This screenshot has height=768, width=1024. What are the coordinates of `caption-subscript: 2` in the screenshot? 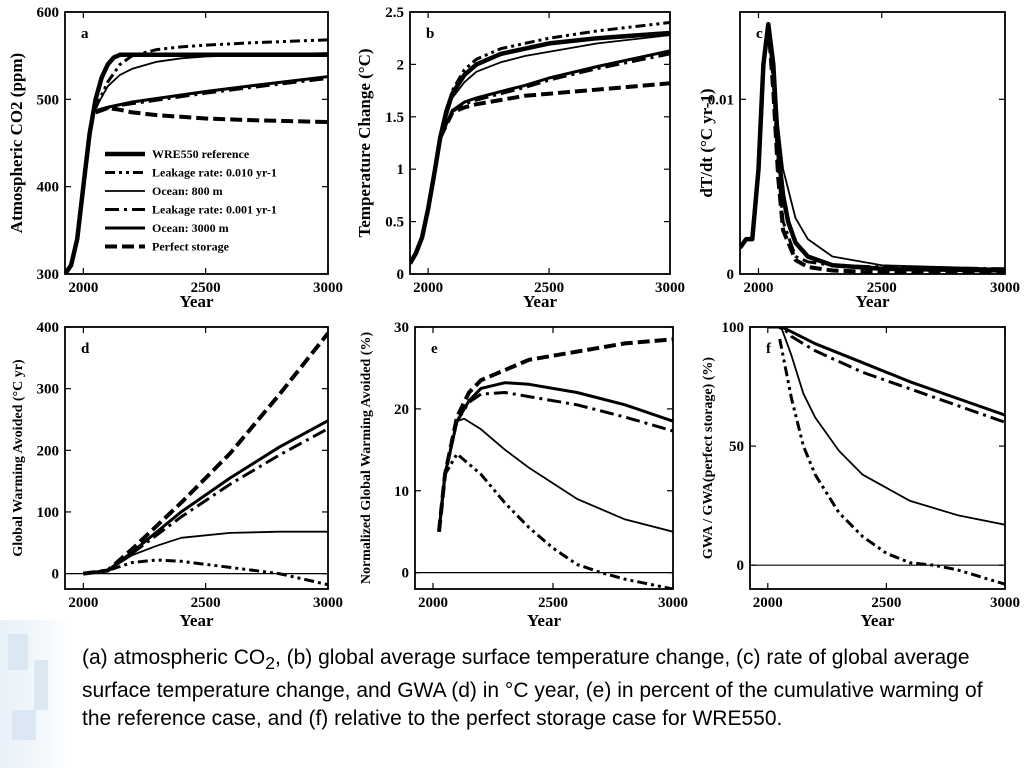 It's located at (270, 663).